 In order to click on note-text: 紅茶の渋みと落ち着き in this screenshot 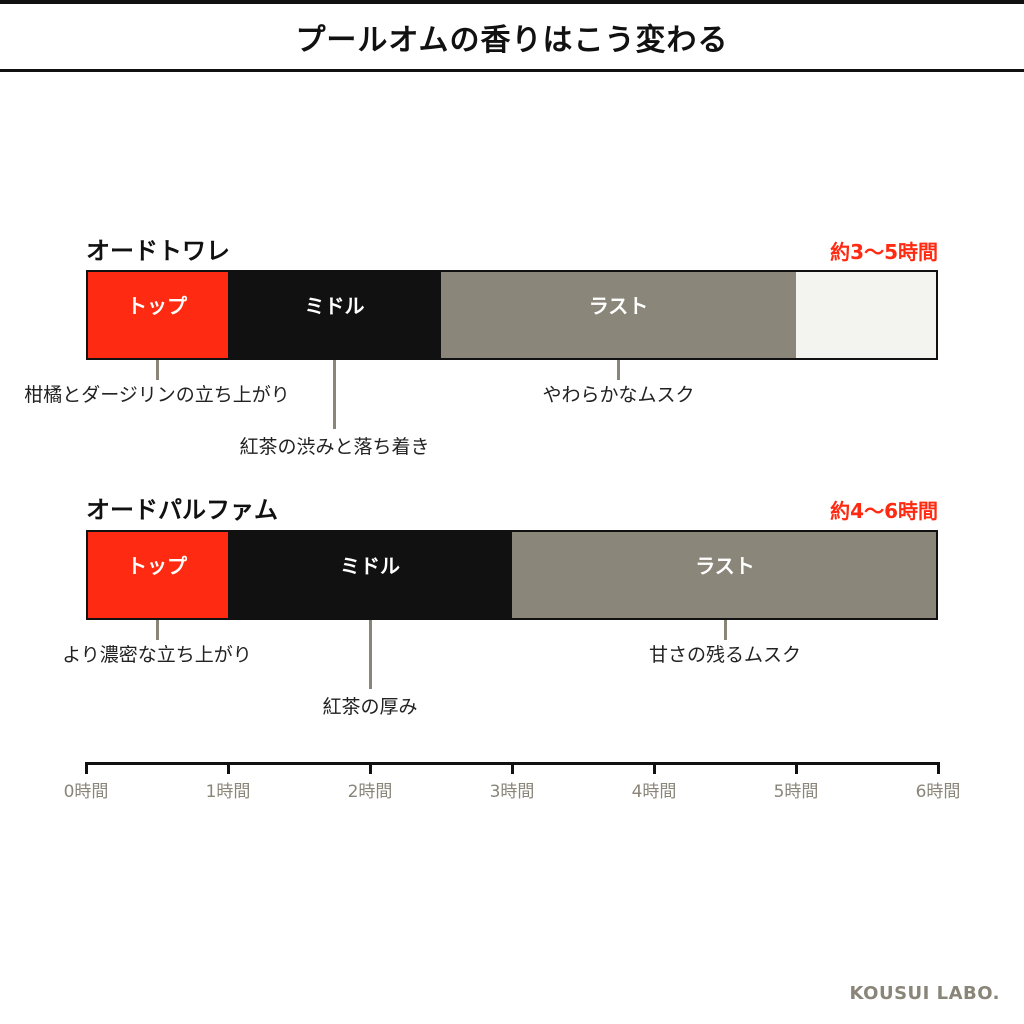, I will do `click(334, 447)`.